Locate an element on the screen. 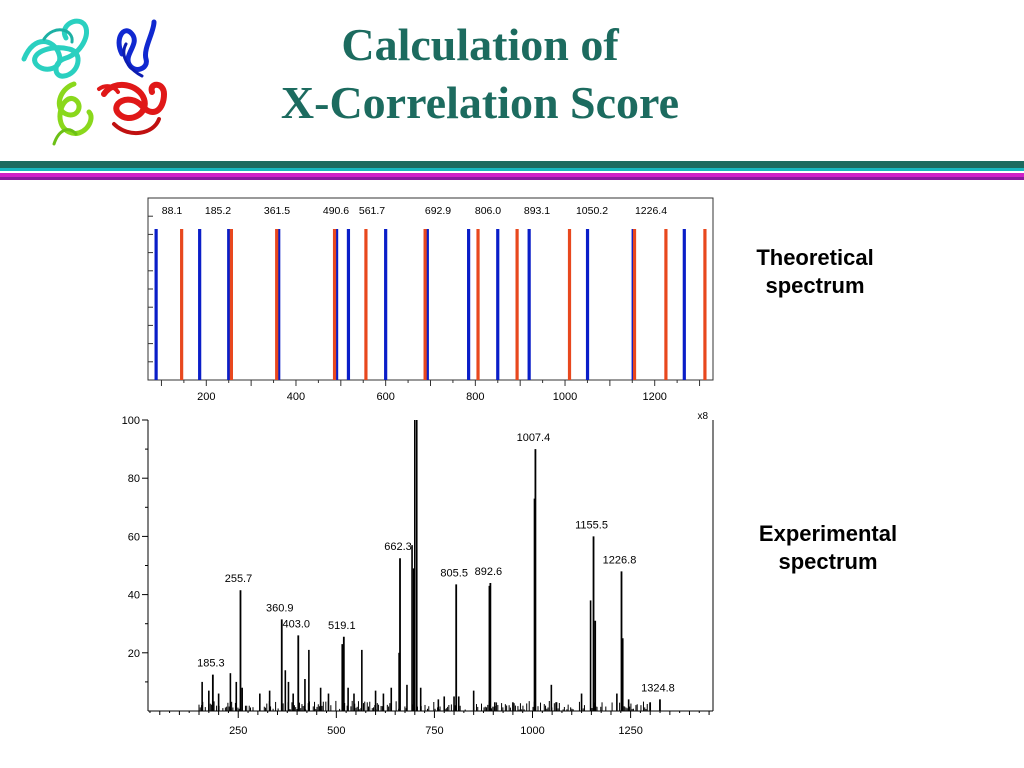 This screenshot has height=768, width=1024. experimental-x-tick-label: 750 is located at coordinates (434, 731).